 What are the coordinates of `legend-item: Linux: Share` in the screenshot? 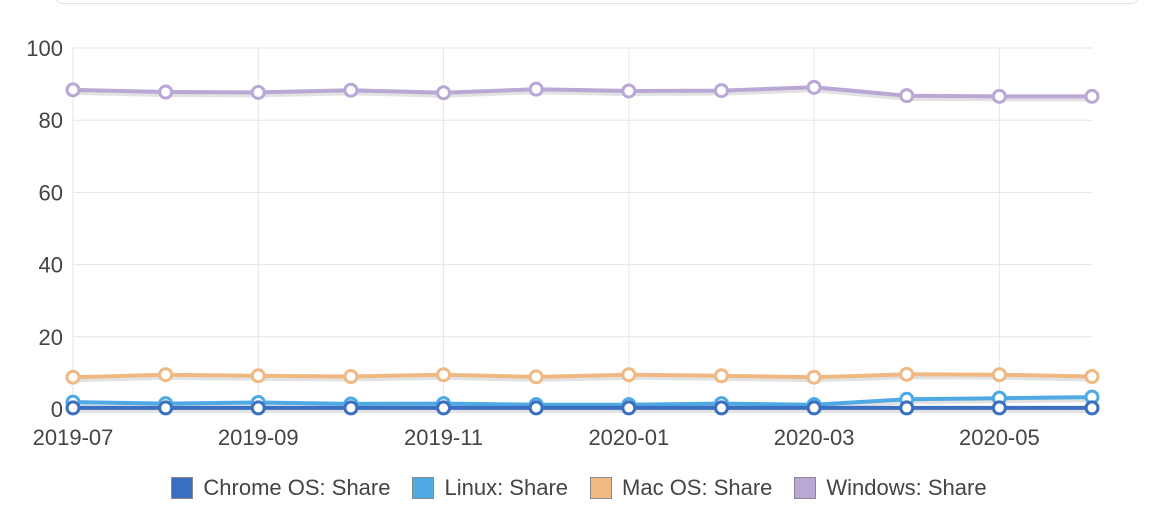 It's located at (490, 488).